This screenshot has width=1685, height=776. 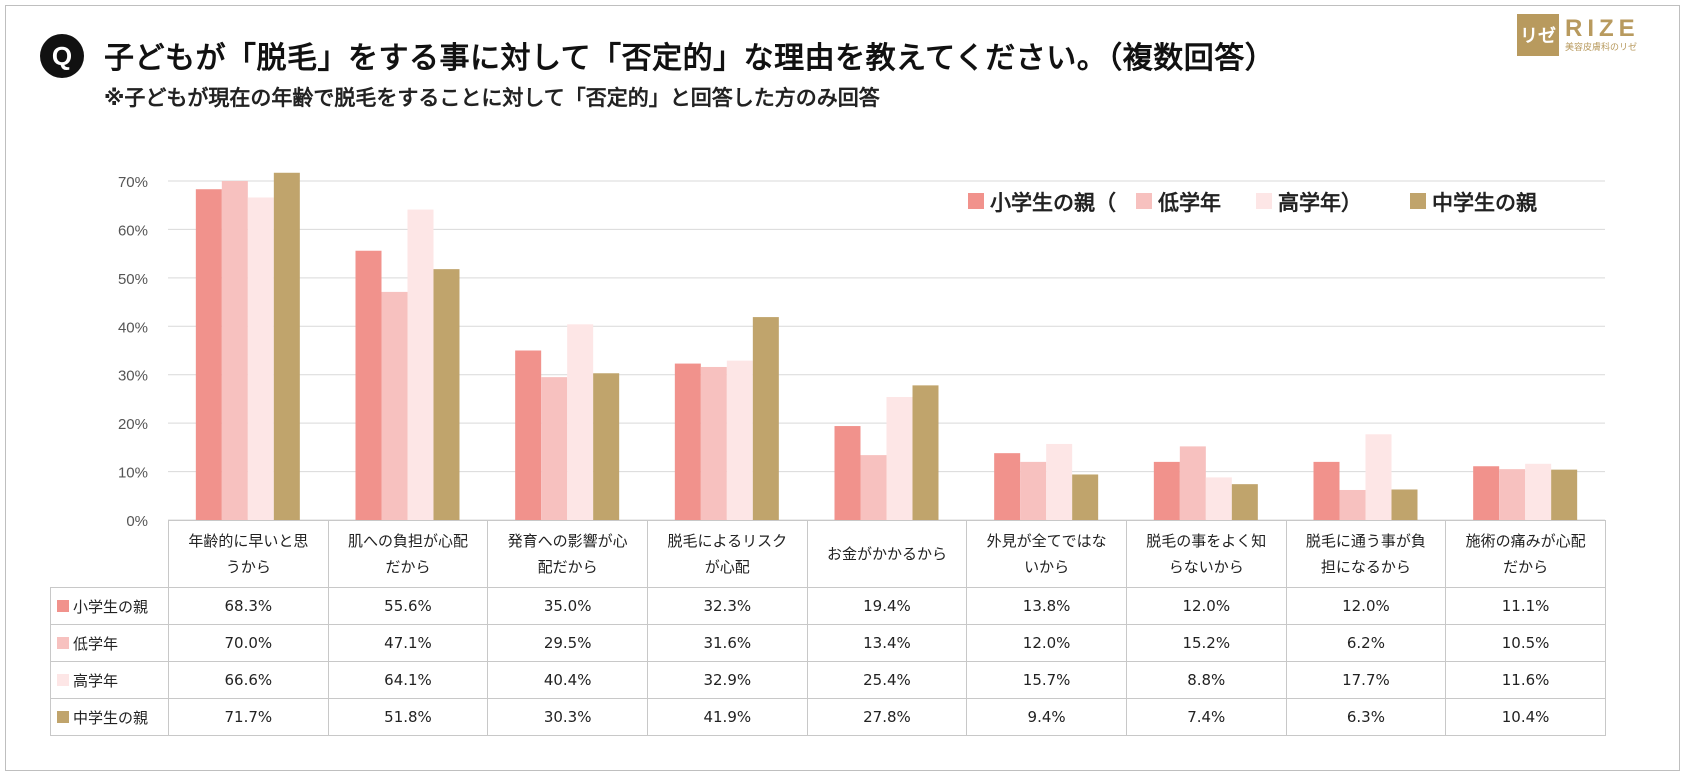 What do you see at coordinates (1525, 554) in the screenshot?
I see `category-label: 施術の痛みが心配 だから` at bounding box center [1525, 554].